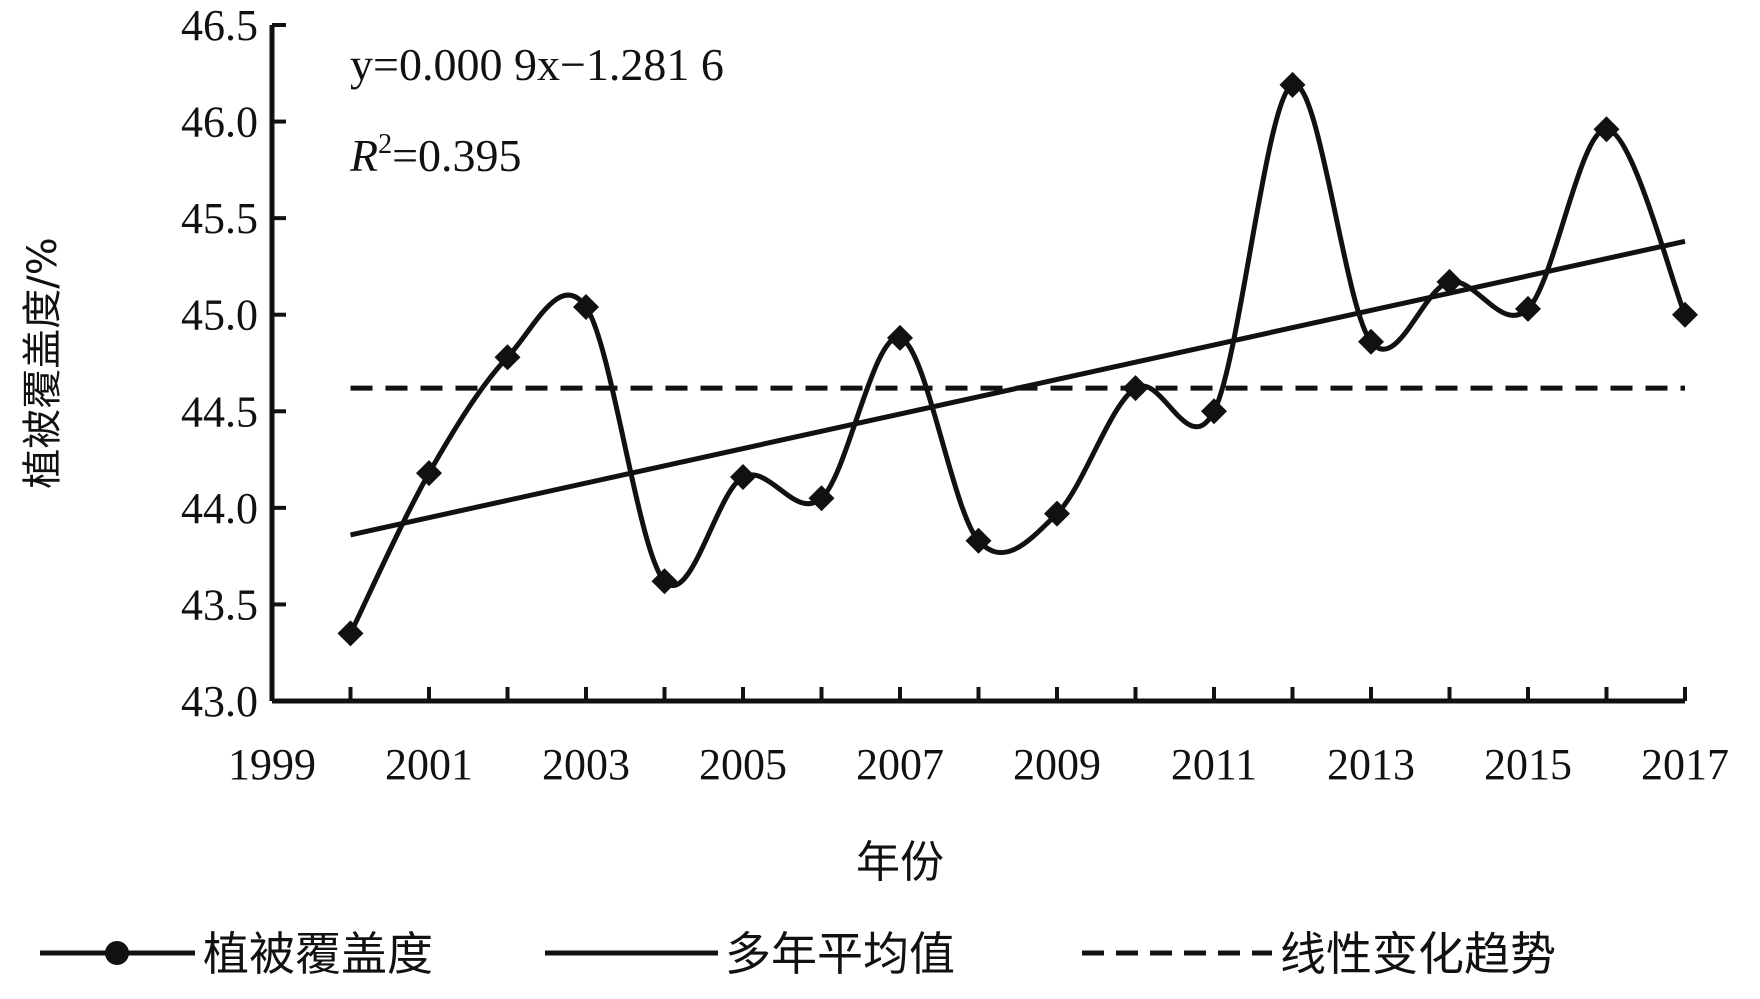  I want to click on y-tick-label: 44.5, so click(219, 411).